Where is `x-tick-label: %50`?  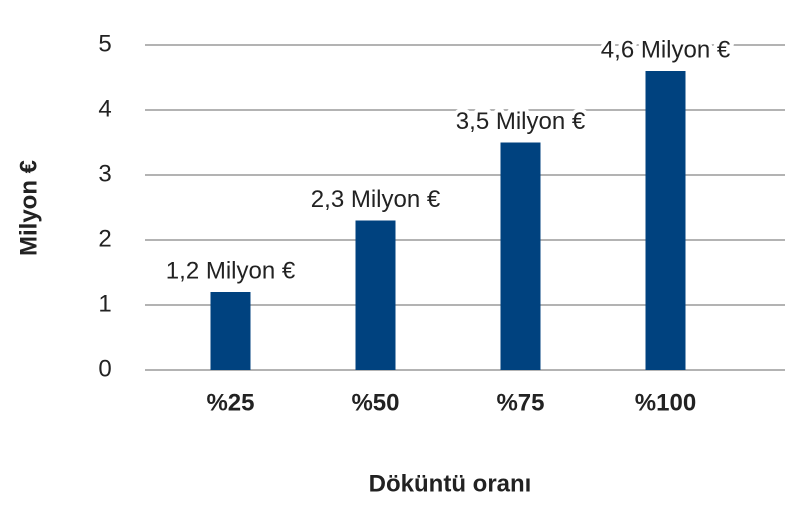
x-tick-label: %50 is located at coordinates (375, 402).